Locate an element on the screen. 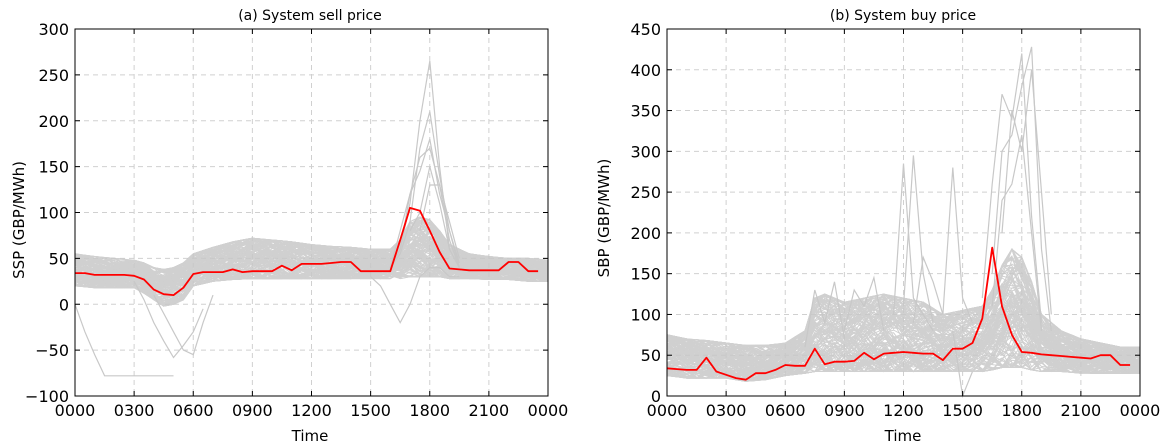  y-tick-label: 450 is located at coordinates (645, 29).